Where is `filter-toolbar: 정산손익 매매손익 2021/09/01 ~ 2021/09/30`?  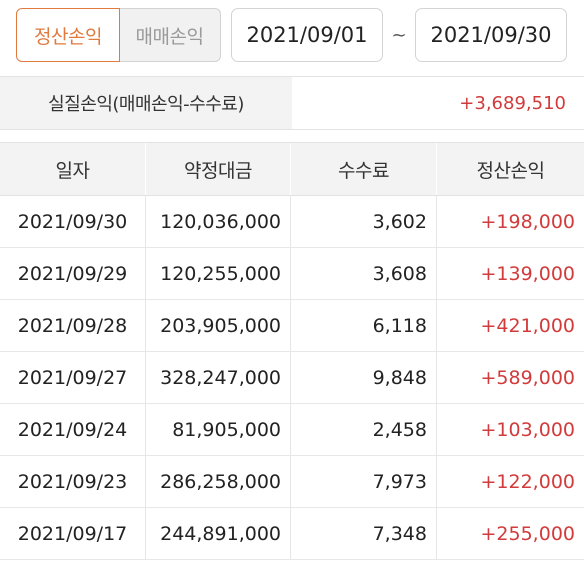
filter-toolbar: 정산손익 매매손익 2021/09/01 ~ 2021/09/30 is located at coordinates (292, 38).